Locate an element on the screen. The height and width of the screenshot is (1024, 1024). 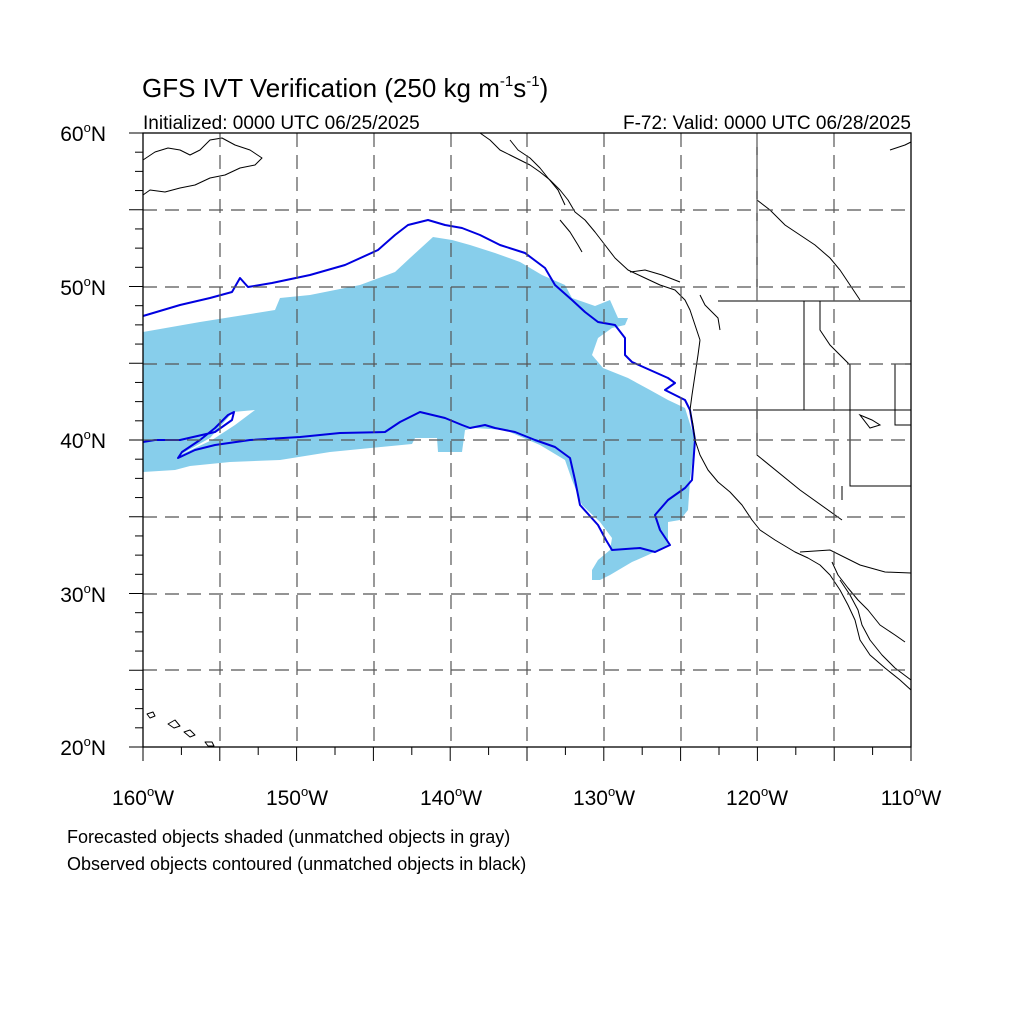
lat-label-50: 50oN is located at coordinates (83, 287).